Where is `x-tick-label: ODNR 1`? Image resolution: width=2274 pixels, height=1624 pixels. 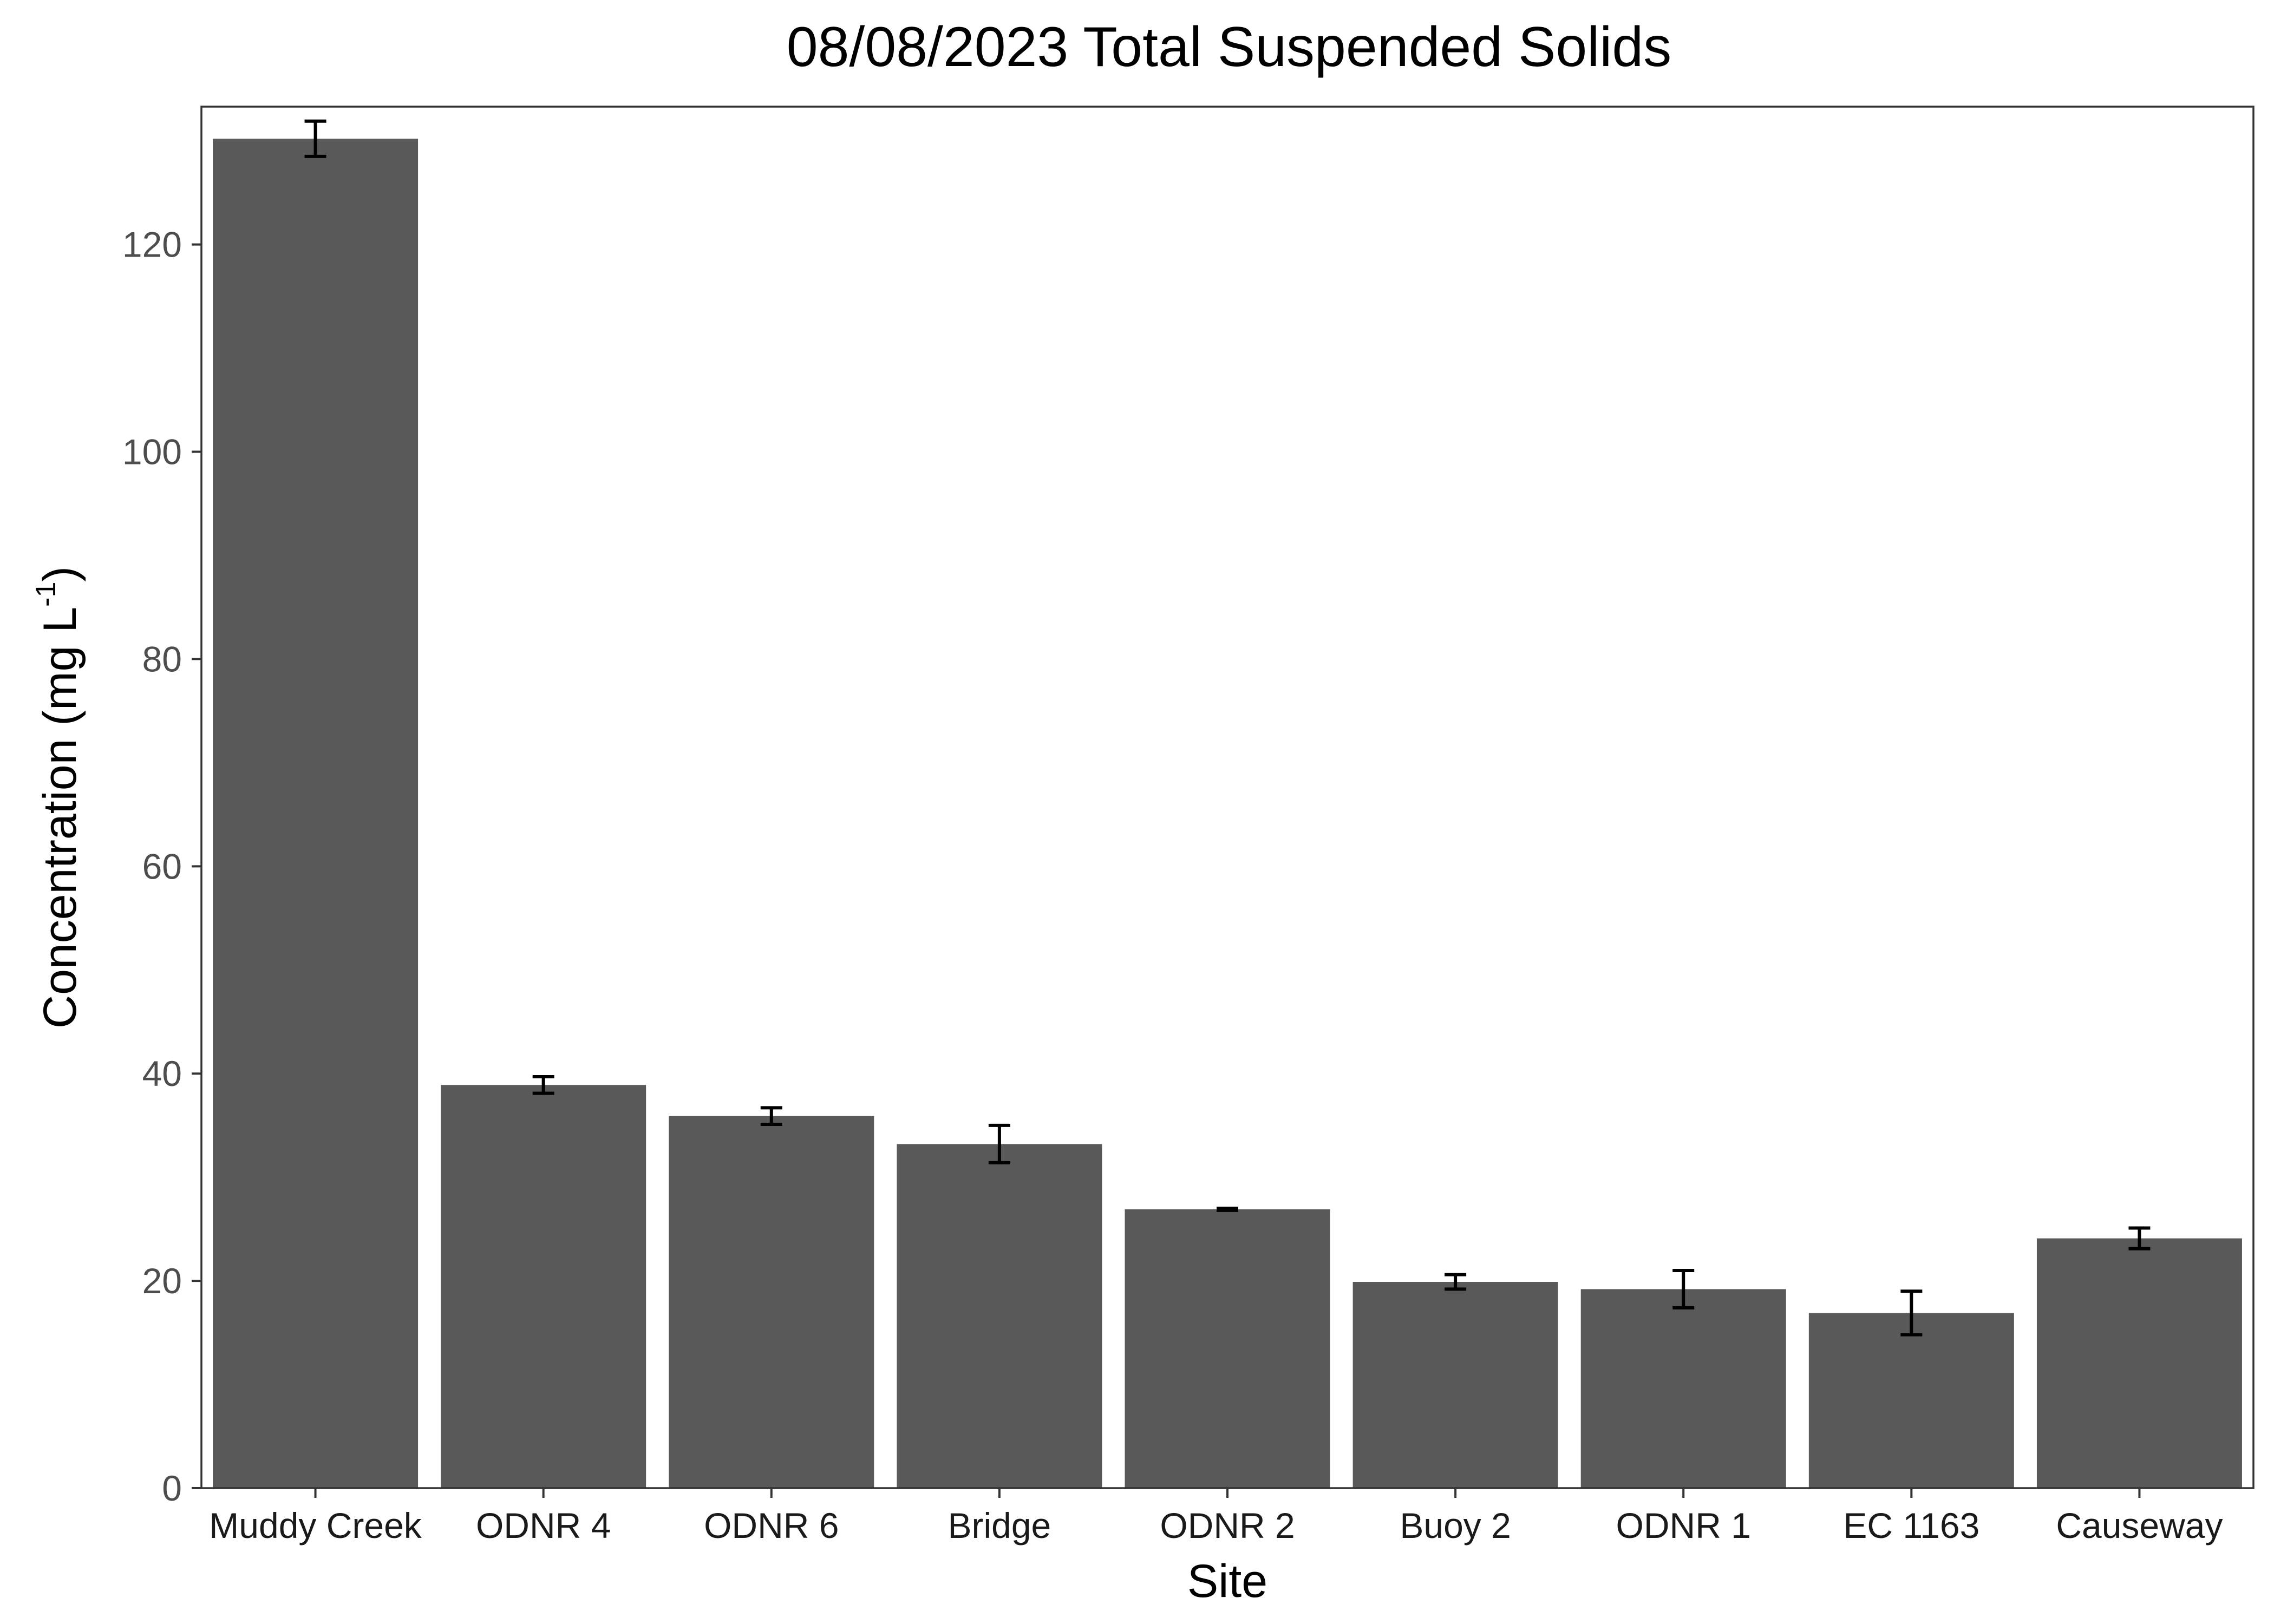 x-tick-label: ODNR 1 is located at coordinates (1684, 1526).